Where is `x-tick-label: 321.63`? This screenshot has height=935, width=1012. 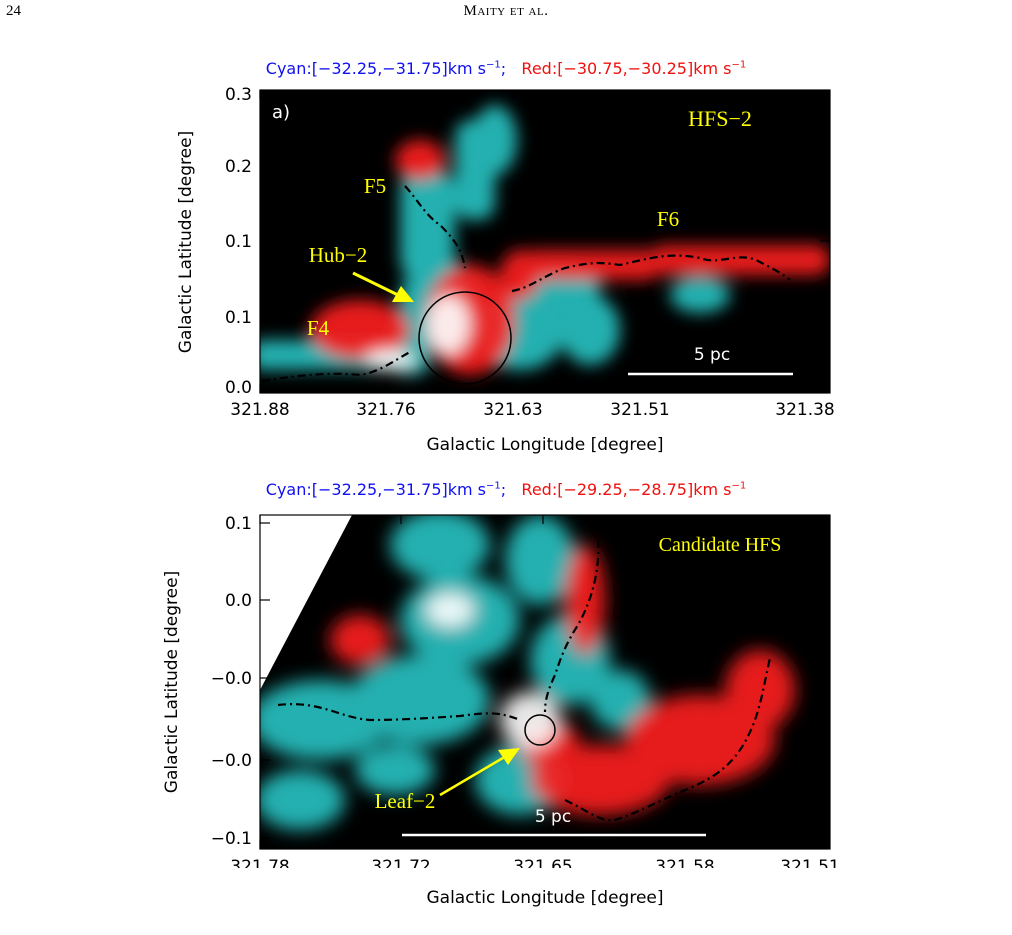 x-tick-label: 321.63 is located at coordinates (512, 410).